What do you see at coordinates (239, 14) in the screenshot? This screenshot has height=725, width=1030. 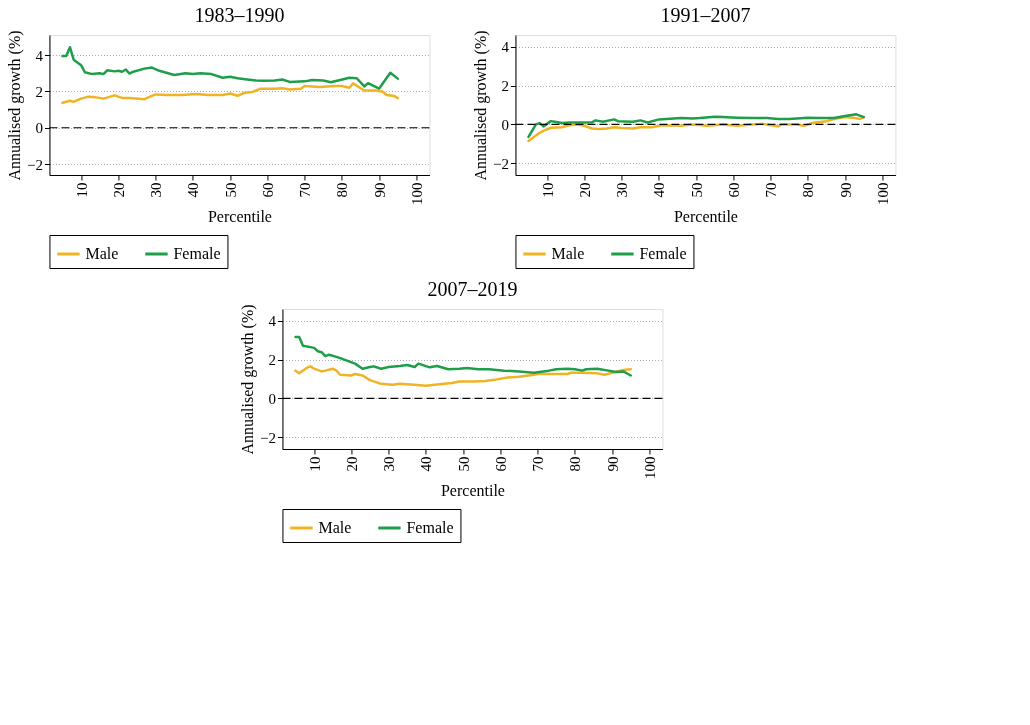 I see `chart-title: 1983–1990` at bounding box center [239, 14].